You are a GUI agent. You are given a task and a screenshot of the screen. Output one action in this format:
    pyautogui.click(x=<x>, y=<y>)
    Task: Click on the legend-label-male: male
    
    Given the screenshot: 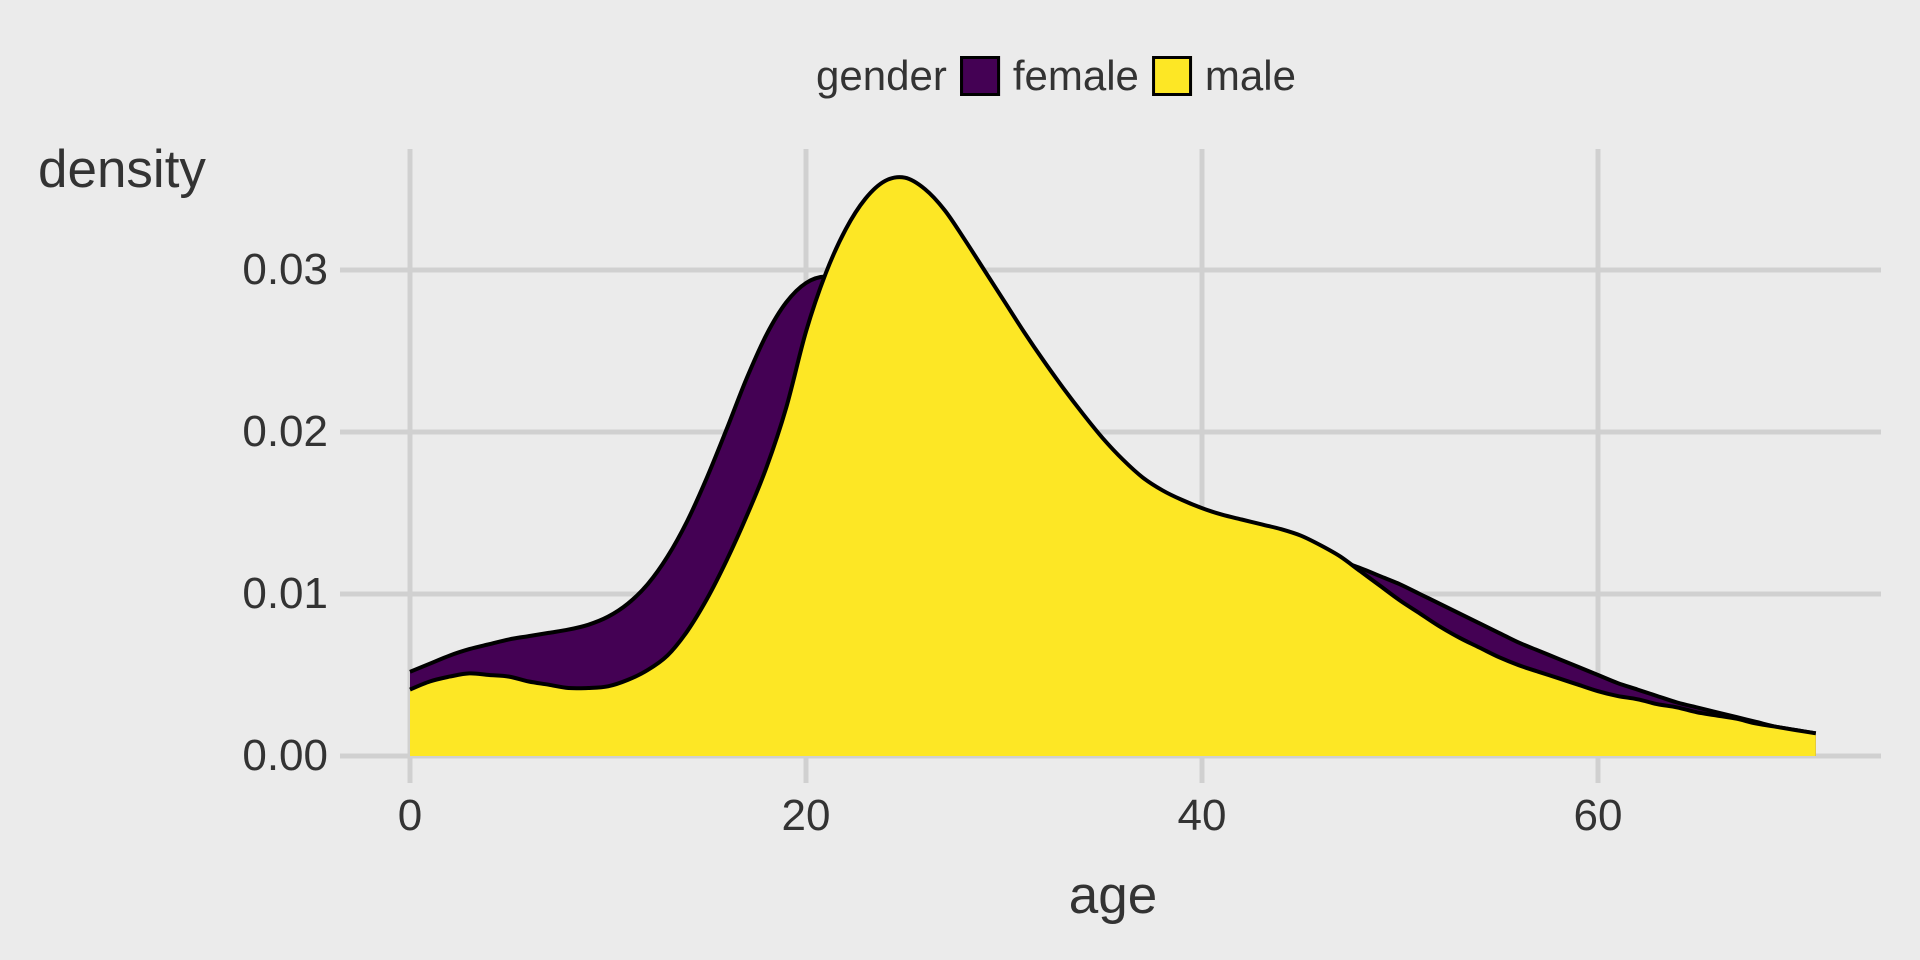 What is the action you would take?
    pyautogui.click(x=1250, y=75)
    